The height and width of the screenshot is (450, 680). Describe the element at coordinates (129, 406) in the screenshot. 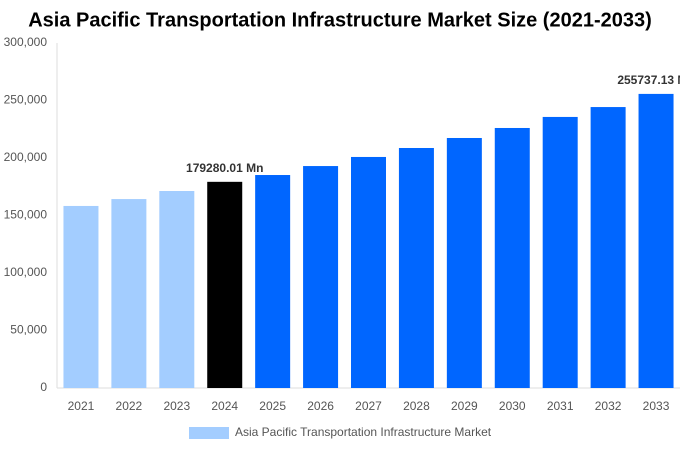

I see `x-tick-label: 2022` at that location.